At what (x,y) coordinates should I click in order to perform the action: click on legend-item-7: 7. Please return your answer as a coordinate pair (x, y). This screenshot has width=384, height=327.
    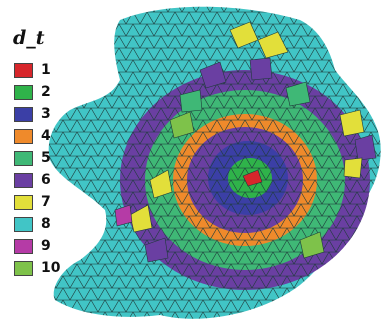
    Looking at the image, I should click on (32, 202).